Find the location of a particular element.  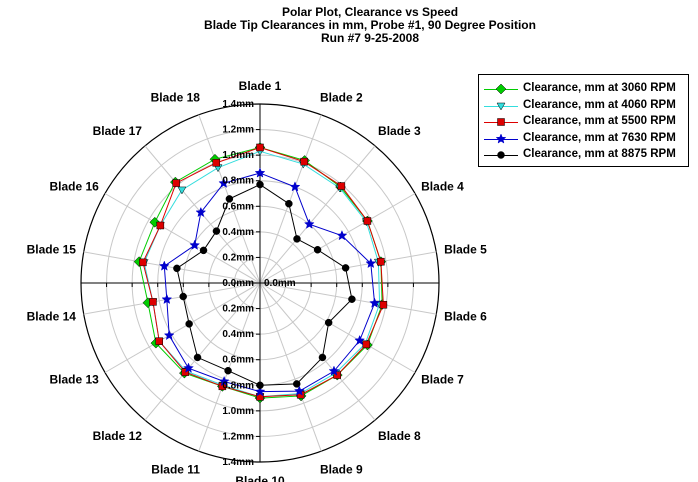

legend-label: Clearance, mm at 3060 RPM is located at coordinates (599, 88).